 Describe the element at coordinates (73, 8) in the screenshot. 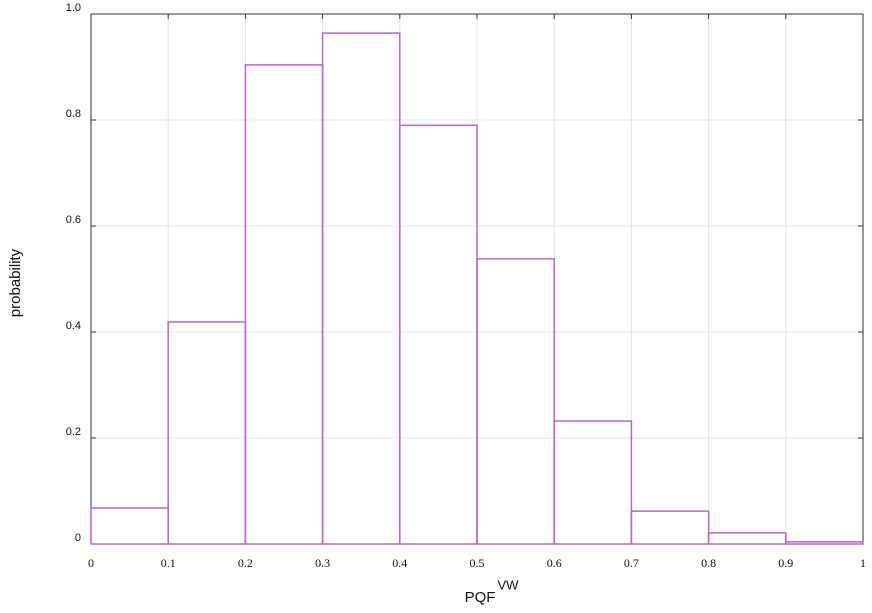

I see `y-tick-label: 1.0` at that location.